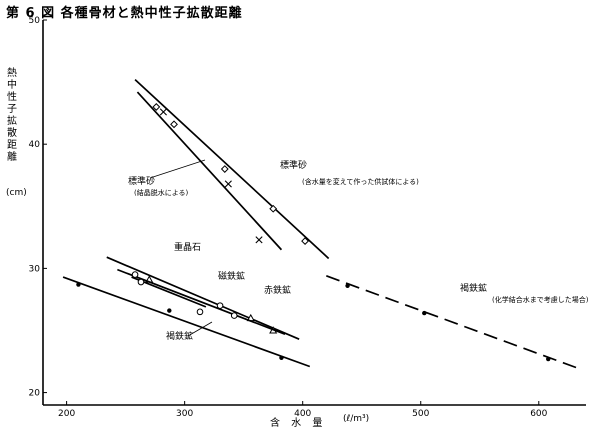 The height and width of the screenshot is (429, 600). I want to click on figure-title: 第 6 図 各種骨材と熱中性子拡散距離, so click(124, 13).